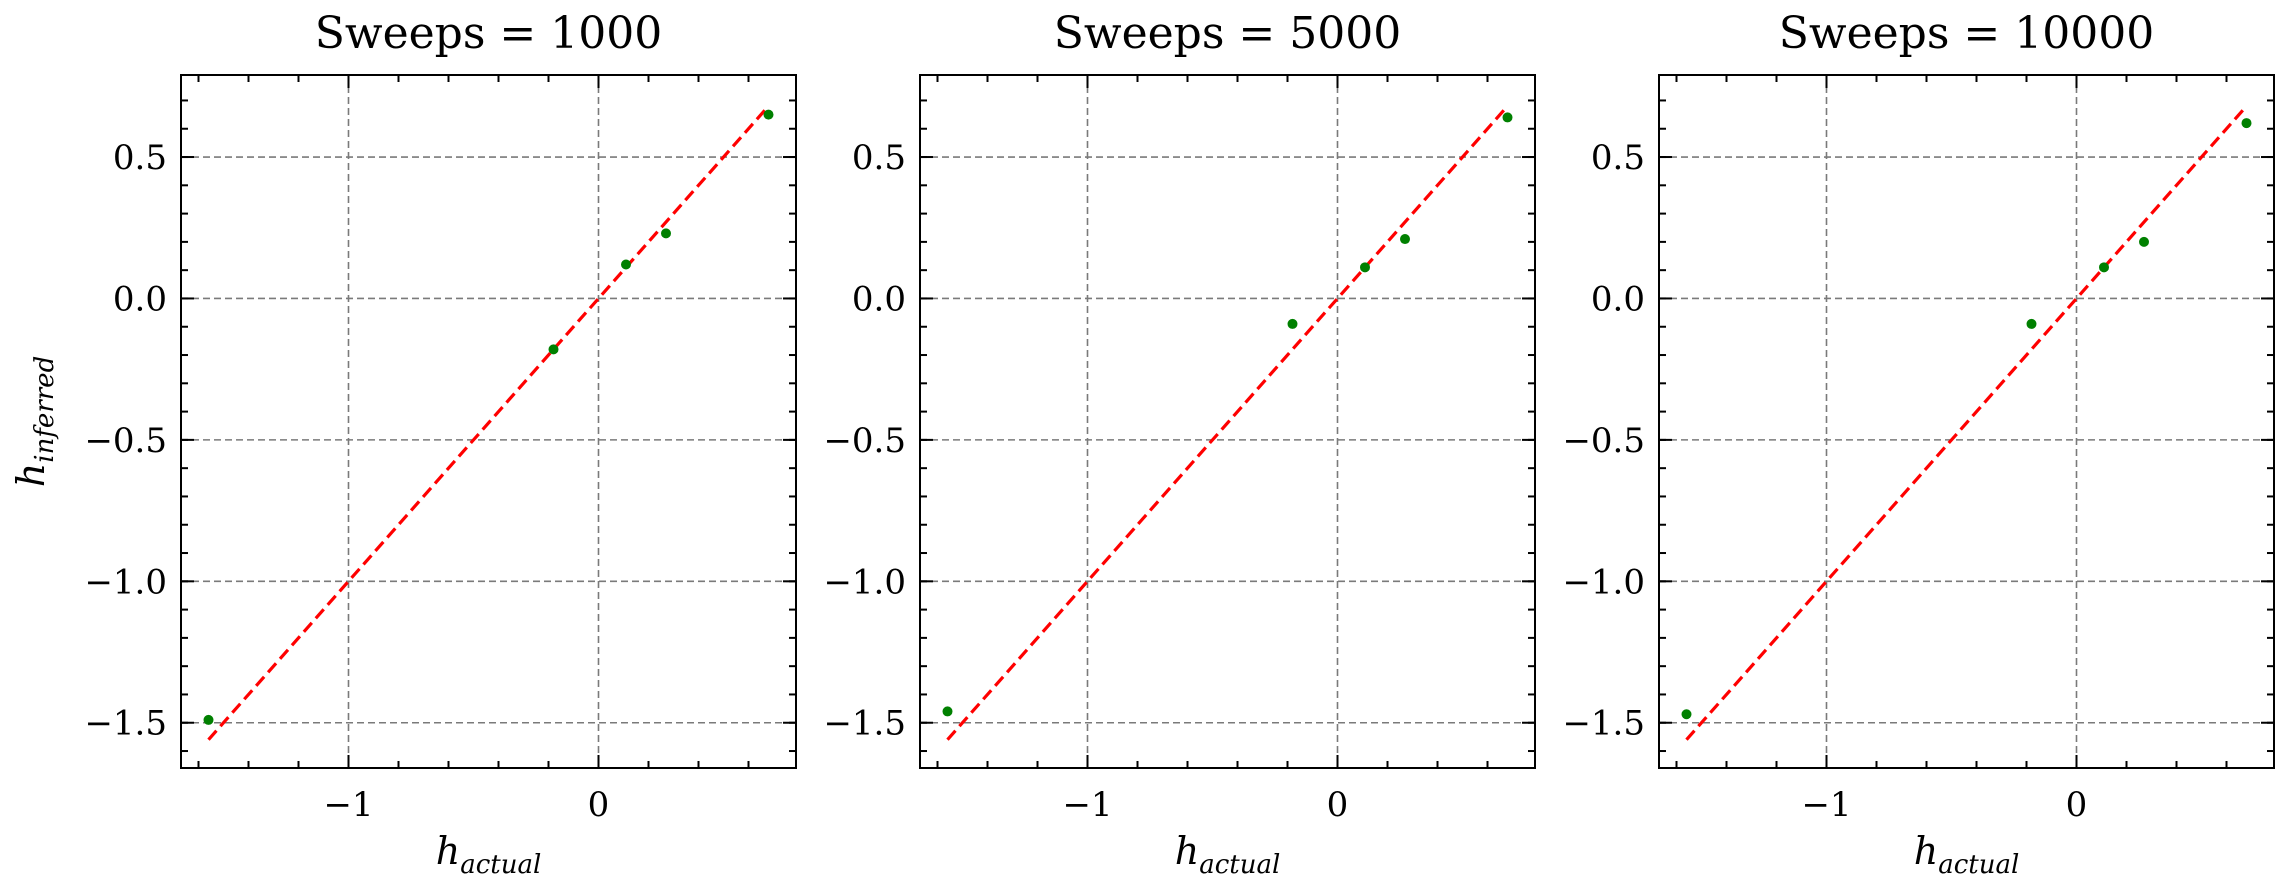 Image resolution: width=2288 pixels, height=894 pixels. What do you see at coordinates (1227, 33) in the screenshot?
I see `chart-title: Sweeps = 5000` at bounding box center [1227, 33].